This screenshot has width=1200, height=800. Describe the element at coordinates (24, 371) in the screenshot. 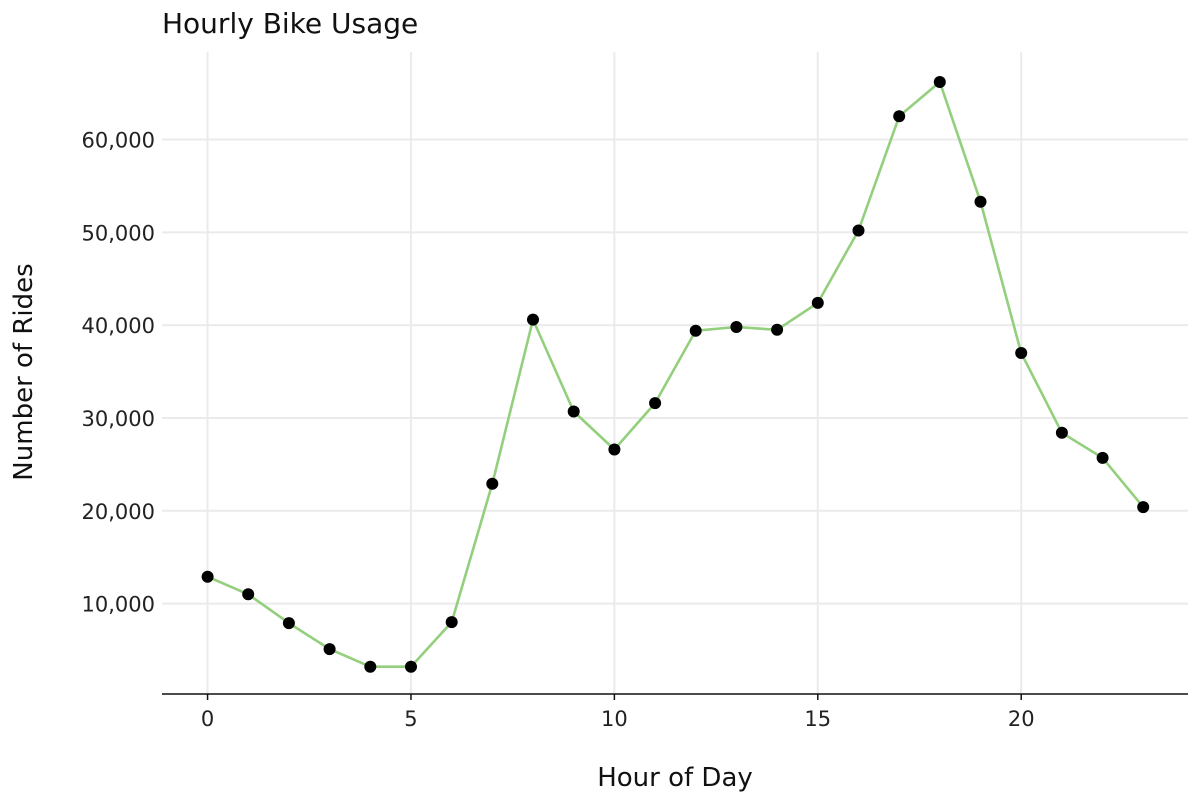

I see `y-axis-title: Number of Rides` at that location.